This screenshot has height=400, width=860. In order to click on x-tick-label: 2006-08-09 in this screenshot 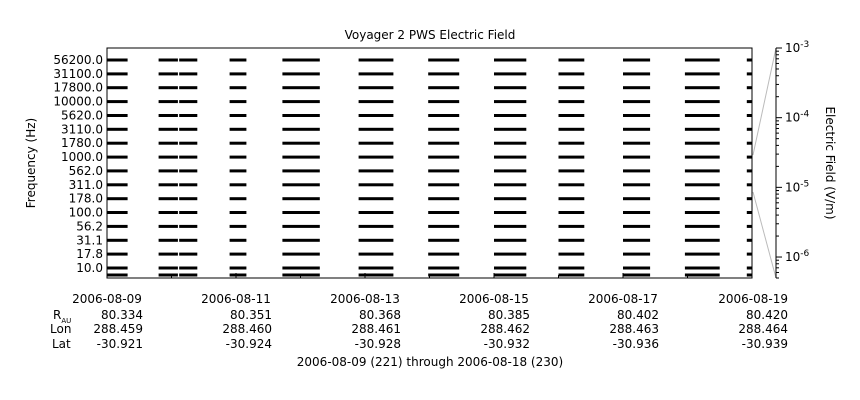, I will do `click(107, 299)`.